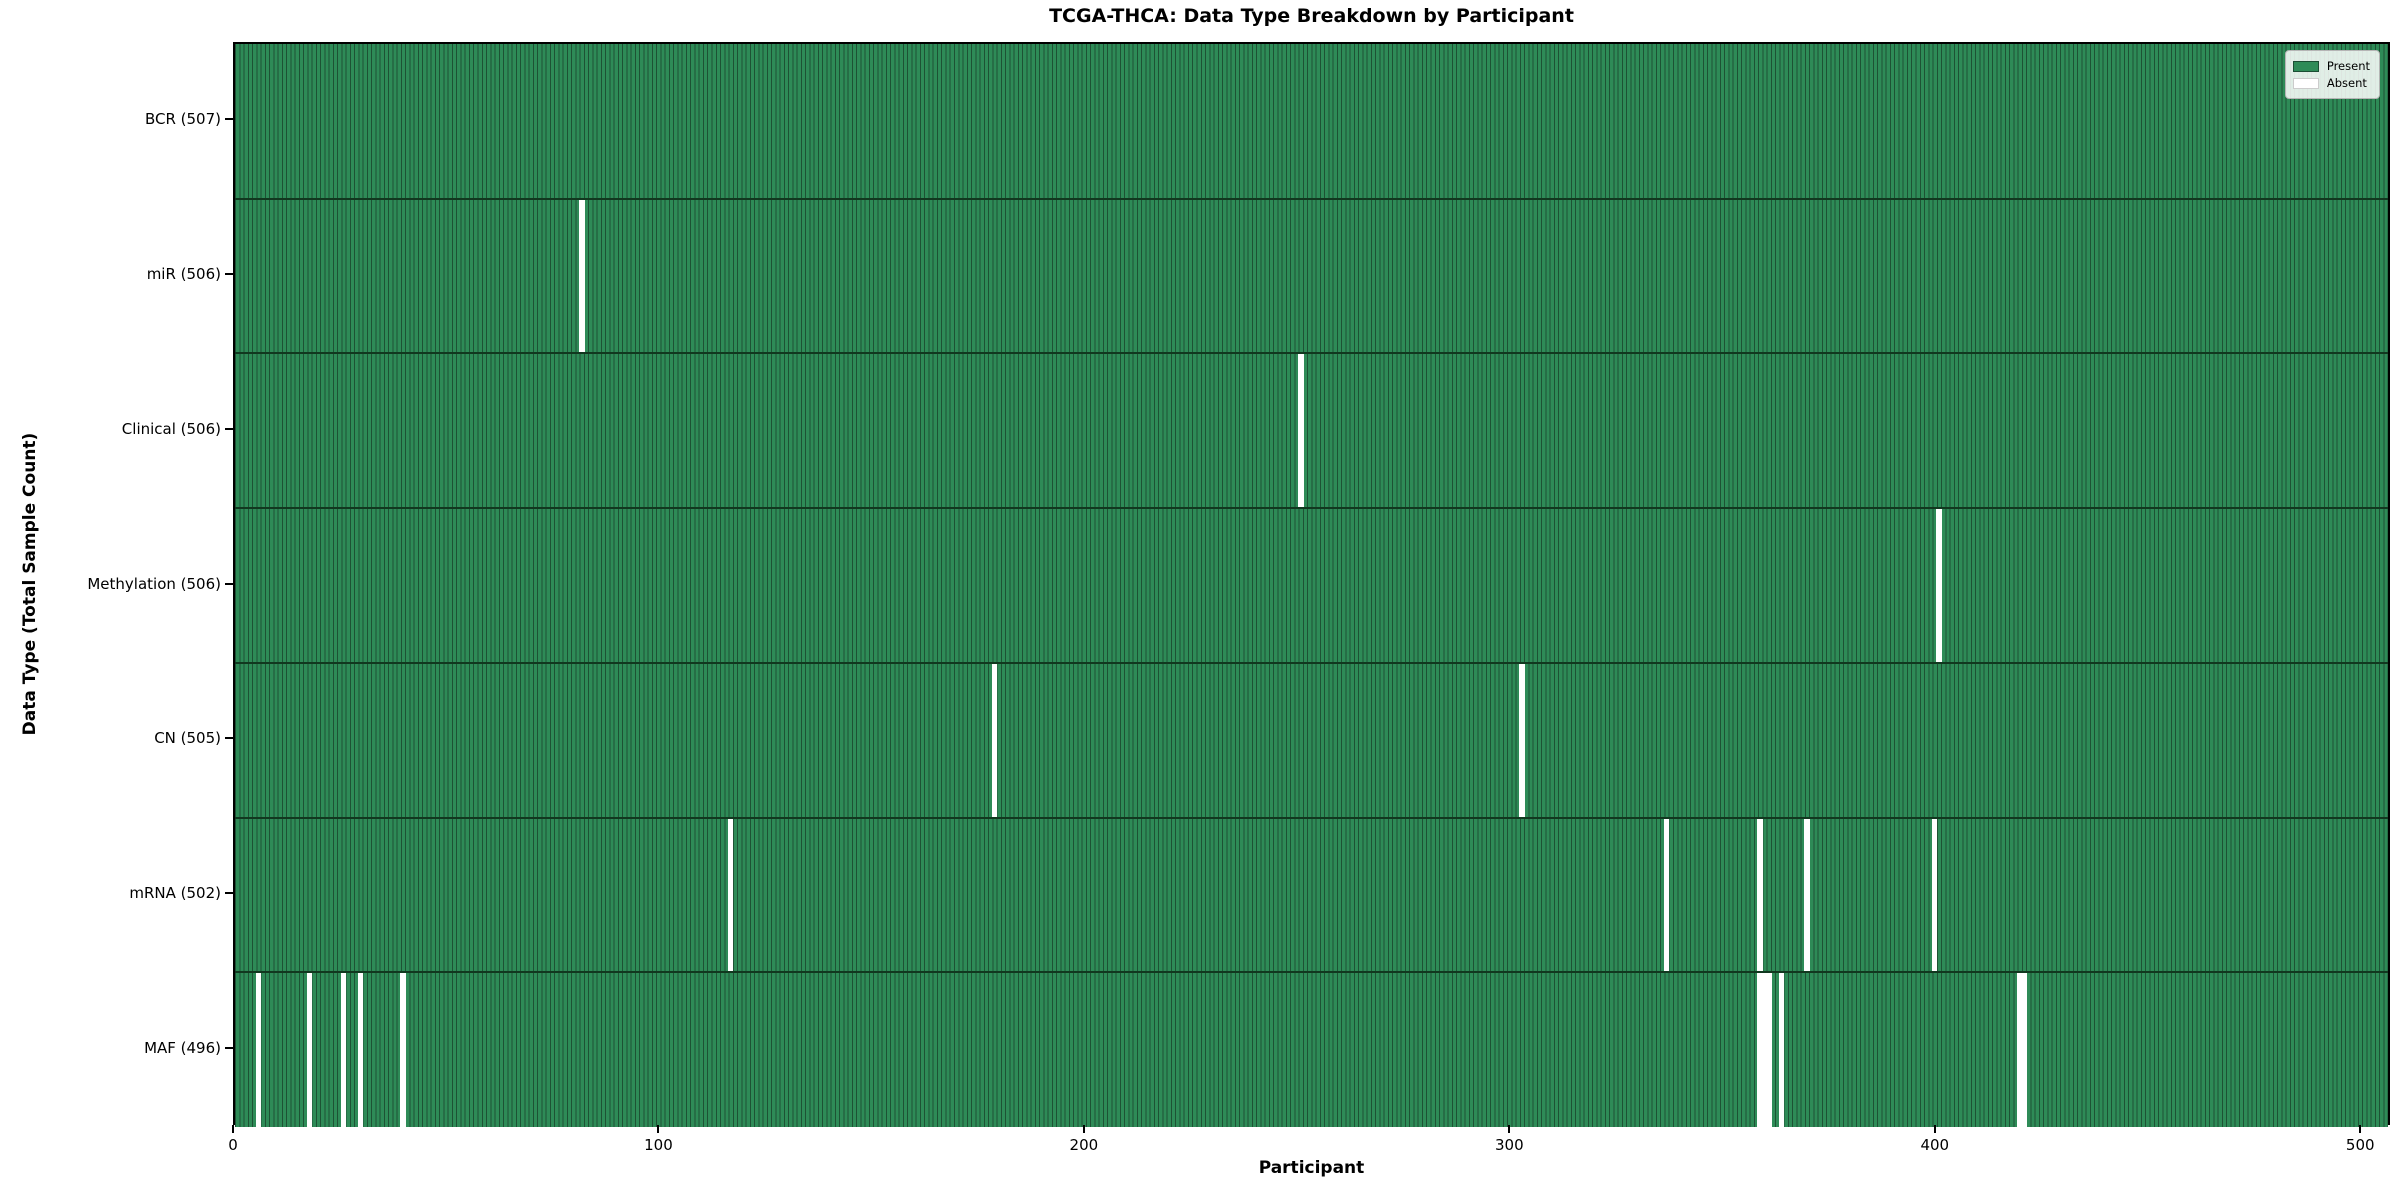 This screenshot has width=2400, height=1200. I want to click on ytick-label-mir: miR (506), so click(183, 274).